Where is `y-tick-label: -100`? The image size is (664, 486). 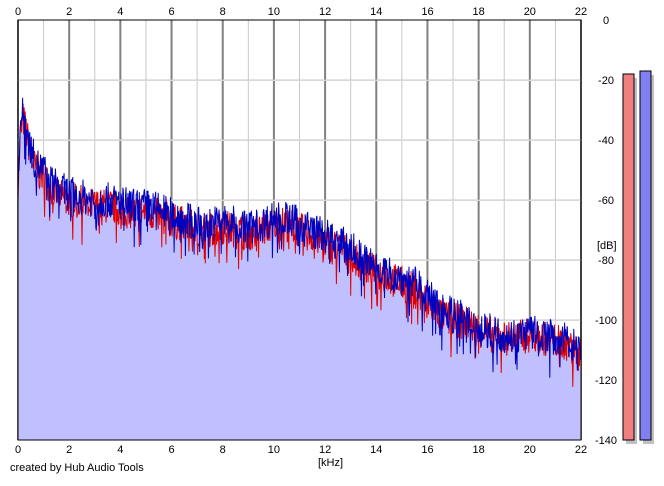 y-tick-label: -100 is located at coordinates (606, 321).